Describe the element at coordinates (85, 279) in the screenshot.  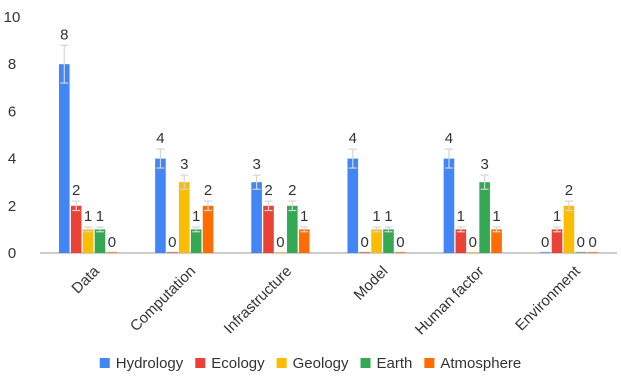
I see `x-tick-label: Data` at that location.